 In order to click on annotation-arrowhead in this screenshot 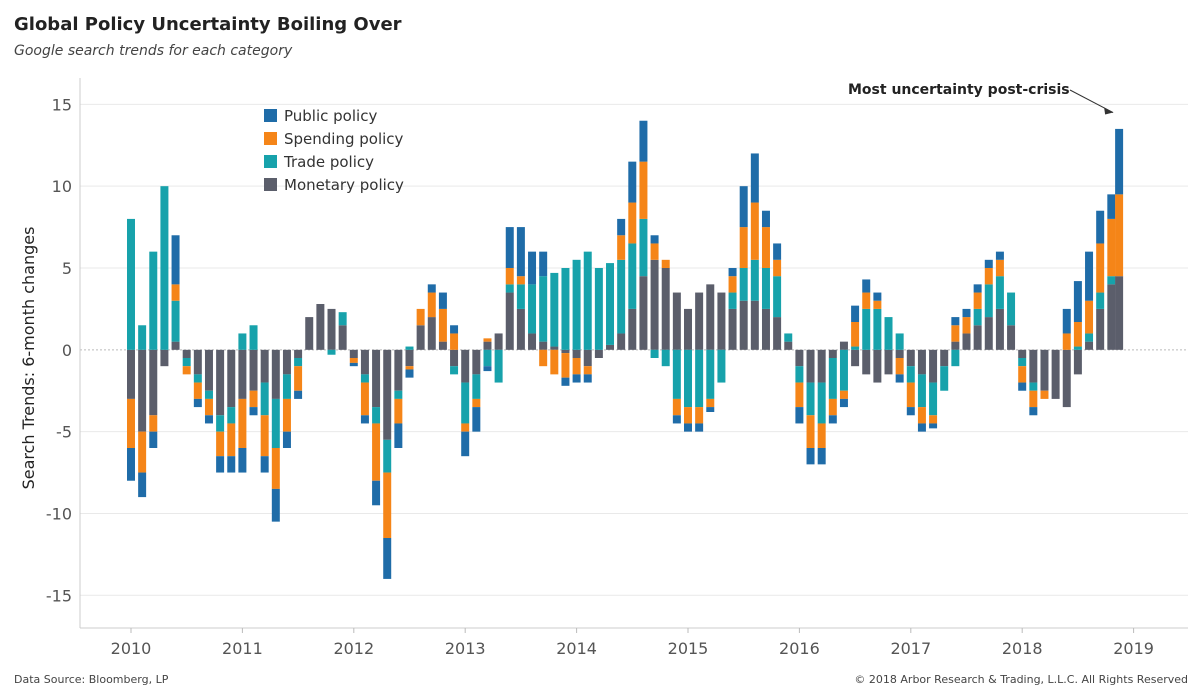, I will do `click(1109, 111)`.